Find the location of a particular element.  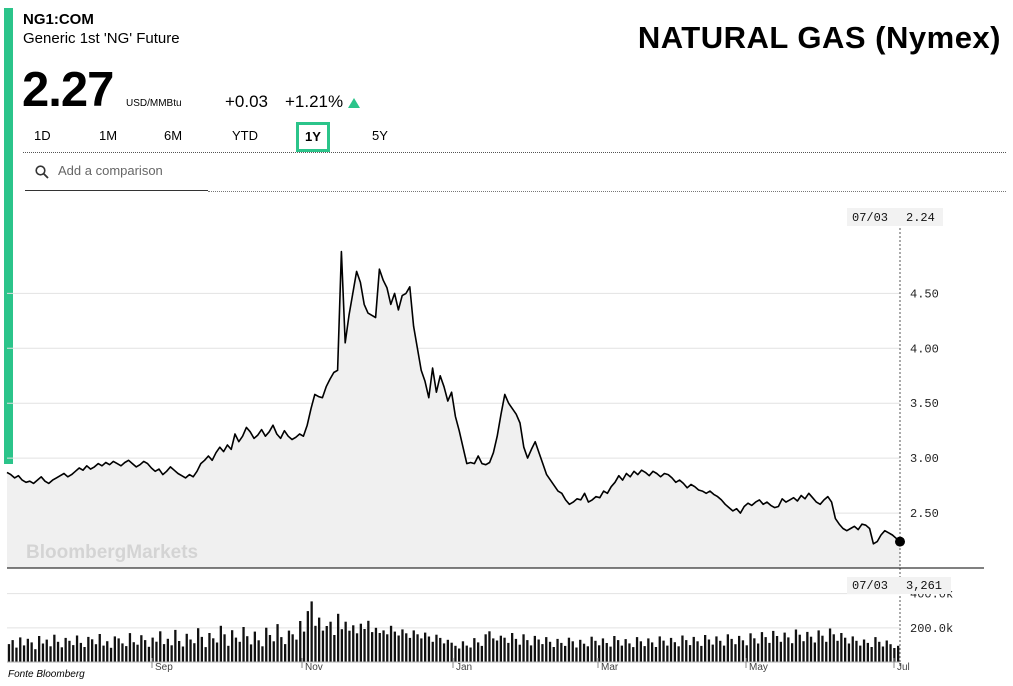

tab-6m: 6M is located at coordinates (173, 135).